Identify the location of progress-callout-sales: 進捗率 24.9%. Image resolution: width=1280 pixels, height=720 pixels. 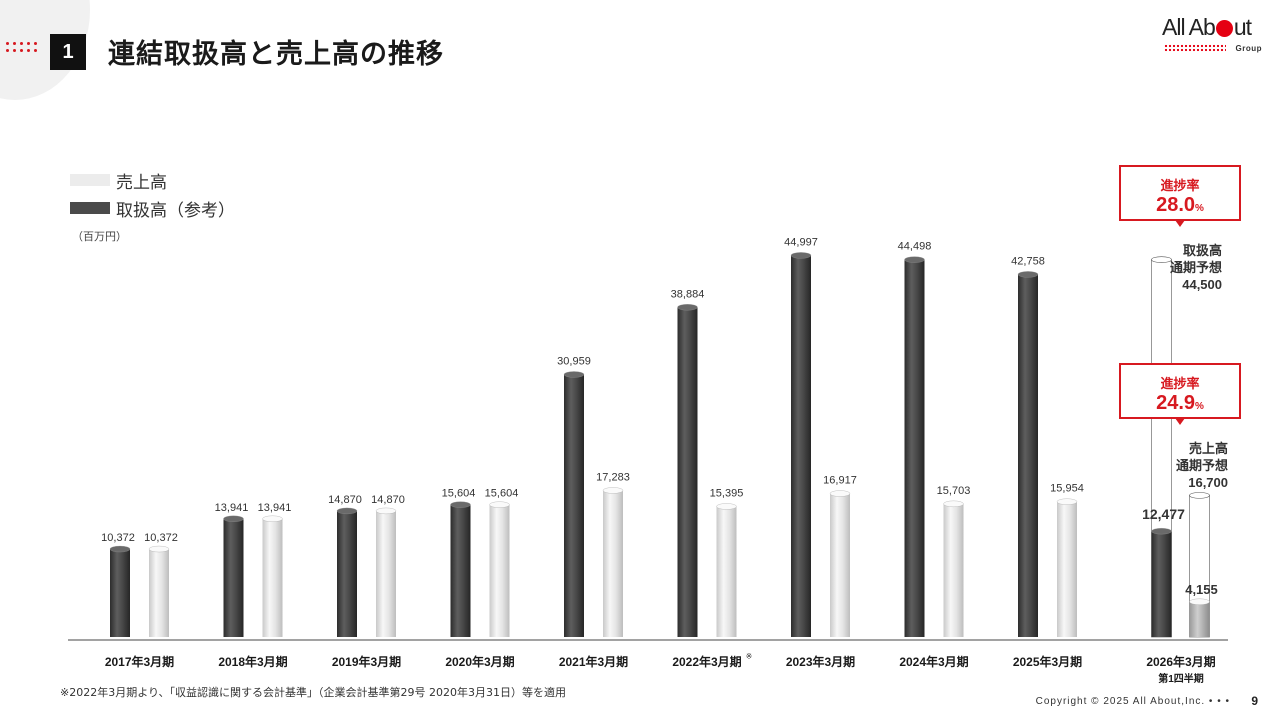
(1180, 394).